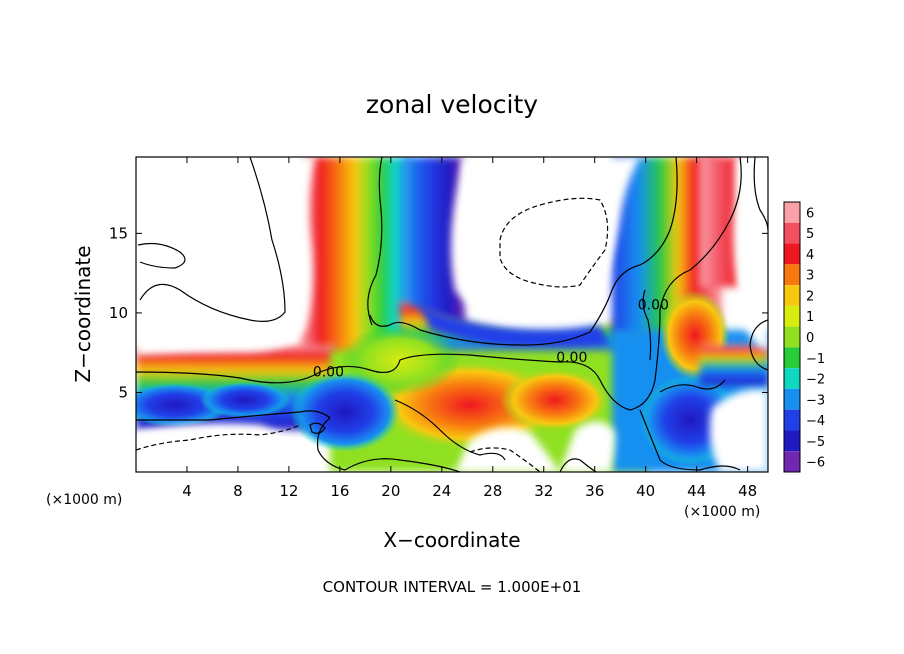 The width and height of the screenshot is (904, 654). Describe the element at coordinates (339, 491) in the screenshot. I see `x-tick-label: 16` at that location.